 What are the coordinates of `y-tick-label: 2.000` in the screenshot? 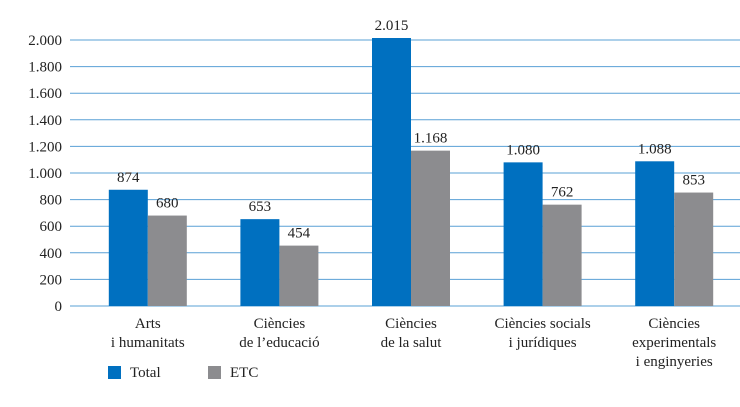 It's located at (45, 41).